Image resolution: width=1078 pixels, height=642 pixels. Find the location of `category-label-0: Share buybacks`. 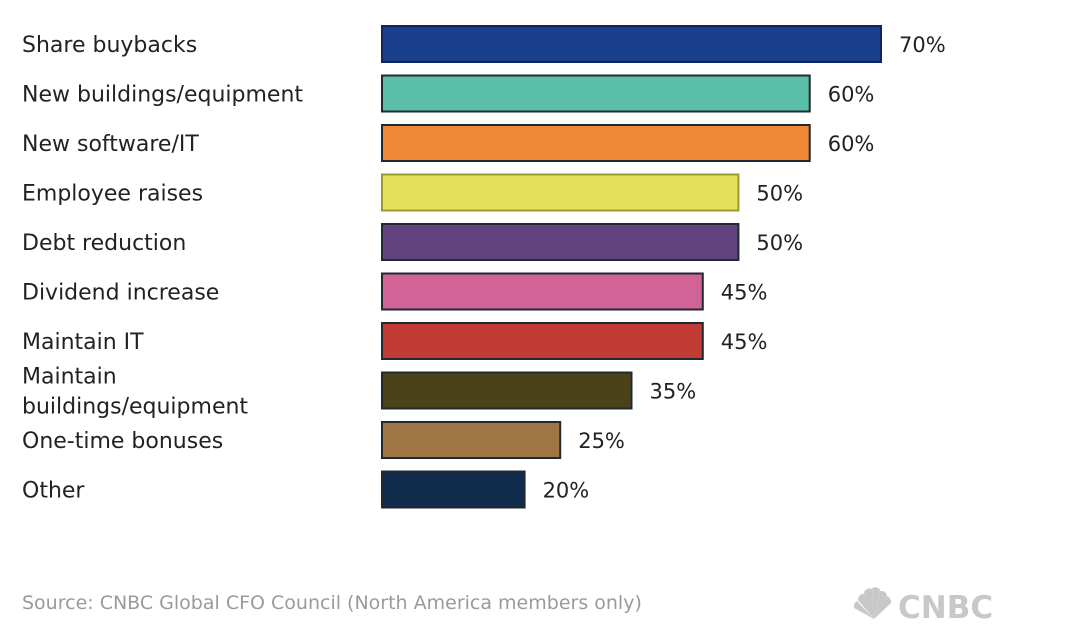

category-label-0: Share buybacks is located at coordinates (109, 45).